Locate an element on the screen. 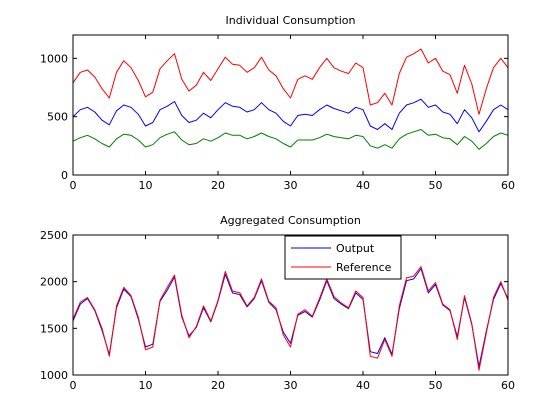  y-tick-label: 500 is located at coordinates (57, 117).